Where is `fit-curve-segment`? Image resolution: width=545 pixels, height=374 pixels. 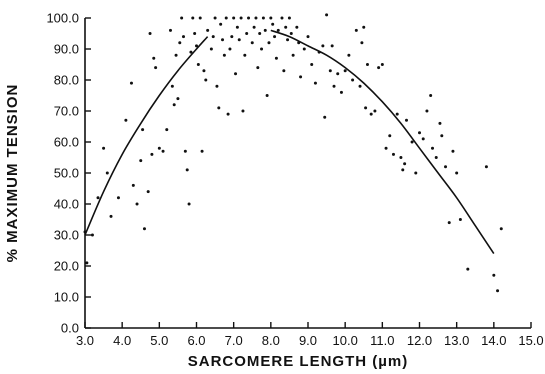 fit-curve-segment is located at coordinates (146, 136).